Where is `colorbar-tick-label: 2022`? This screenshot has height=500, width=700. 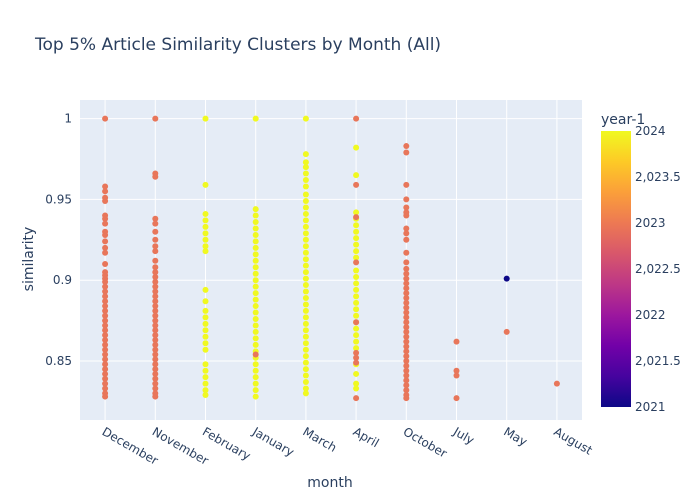 colorbar-tick-label: 2022 is located at coordinates (650, 315).